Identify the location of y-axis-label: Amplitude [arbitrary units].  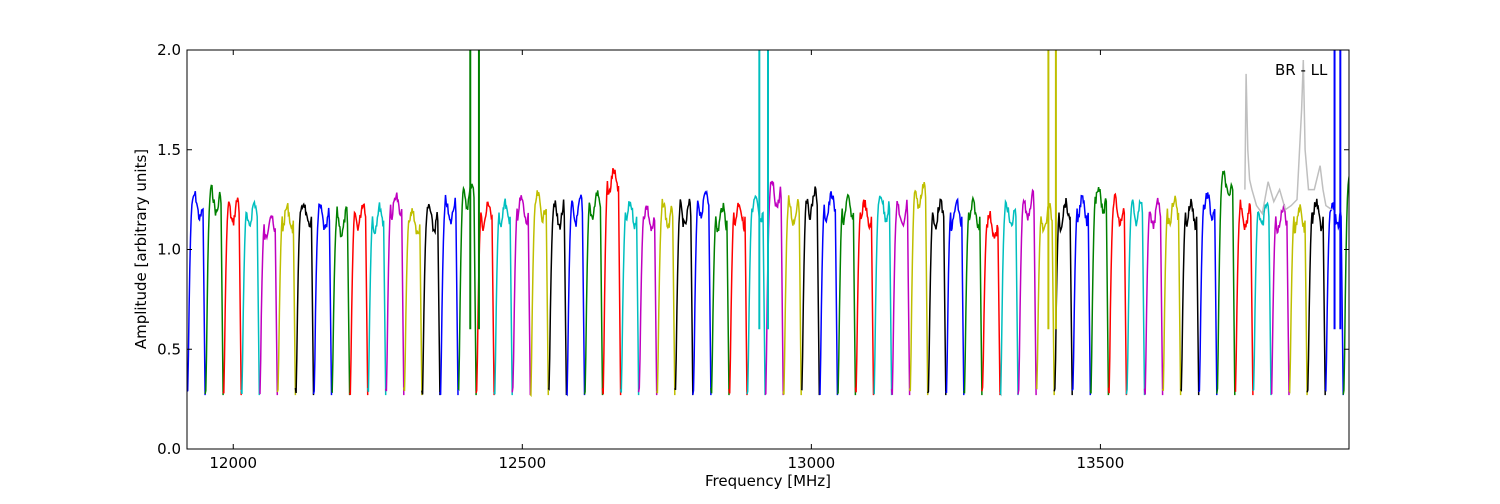
(141, 249).